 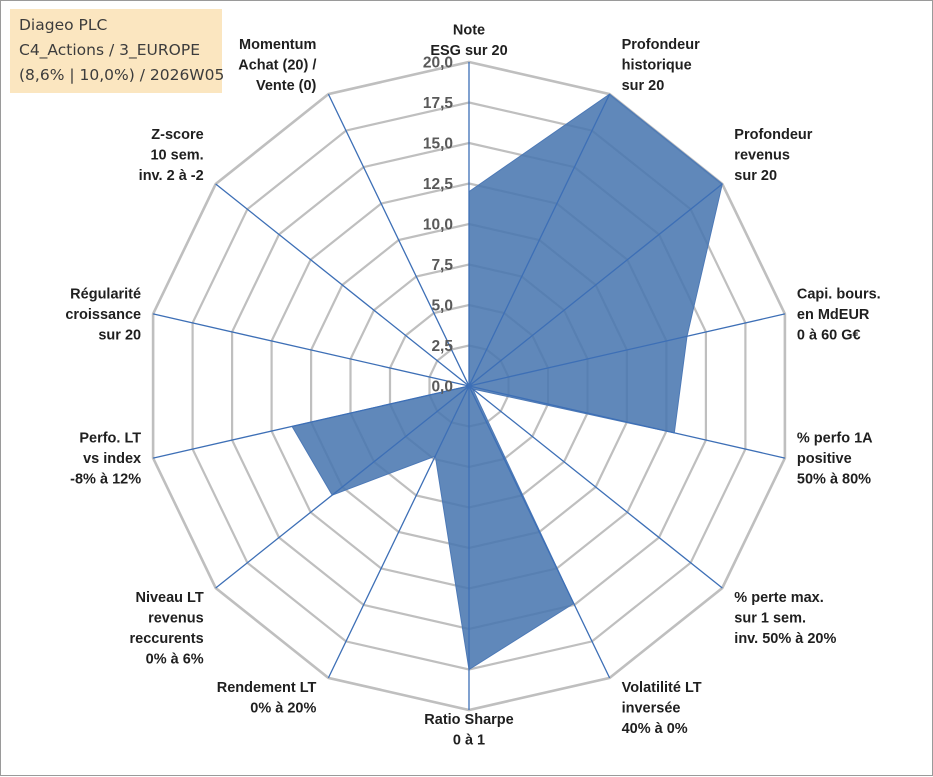 What do you see at coordinates (438, 103) in the screenshot?
I see `tick-label: 17,5` at bounding box center [438, 103].